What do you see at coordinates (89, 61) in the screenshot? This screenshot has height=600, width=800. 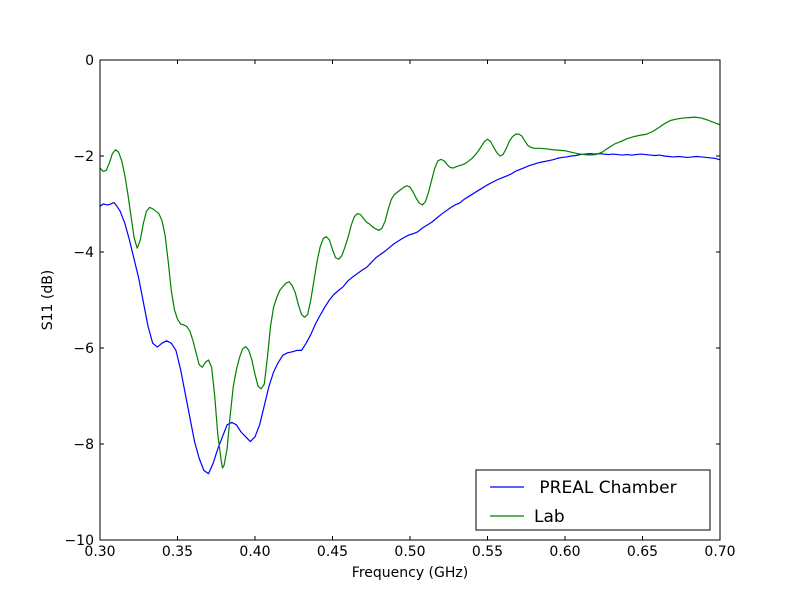 I see `y-tick-label: 0` at bounding box center [89, 61].